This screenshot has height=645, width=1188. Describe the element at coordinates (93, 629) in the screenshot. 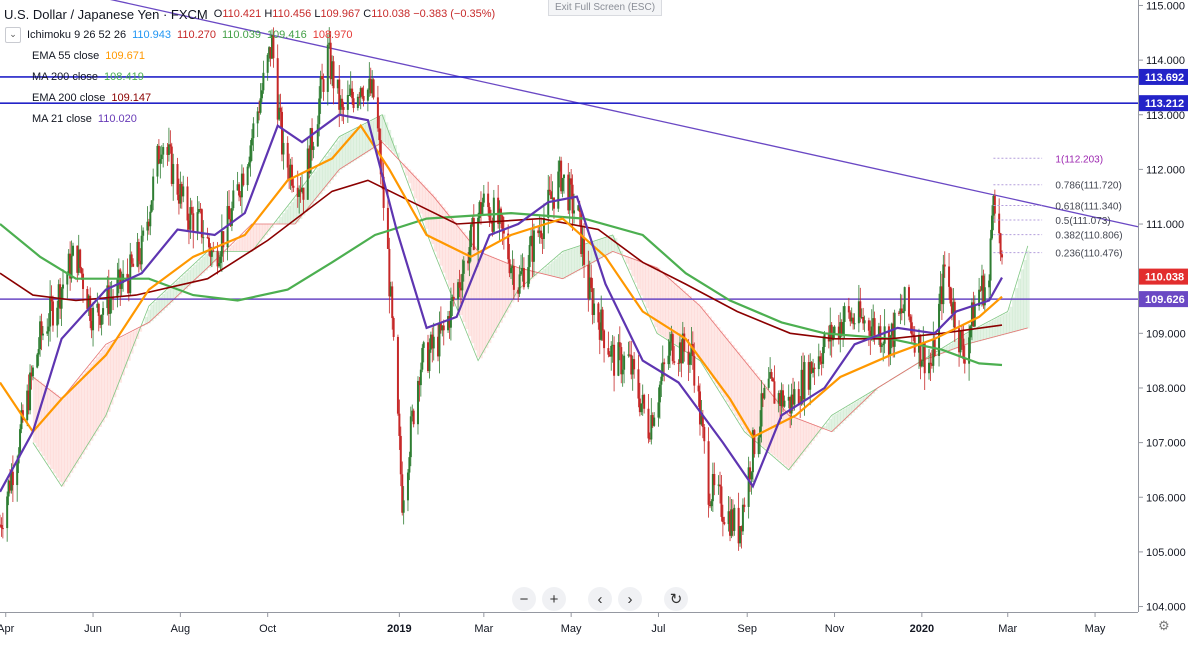

I see `time-axis-label: Jun` at that location.